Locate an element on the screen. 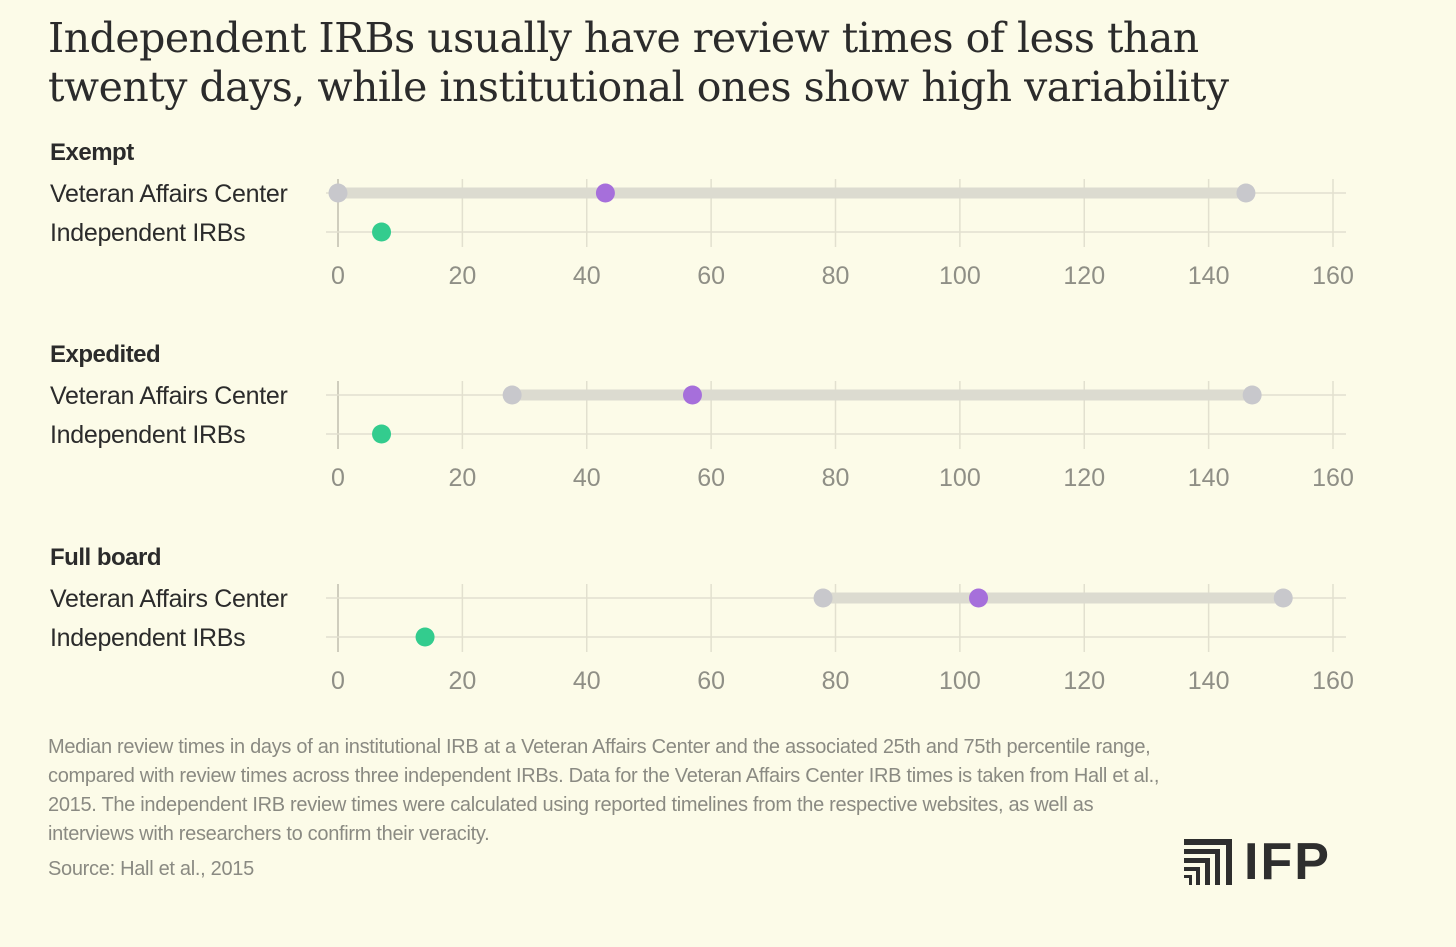 Image resolution: width=1456 pixels, height=947 pixels. ifp-logo-text: IFP is located at coordinates (1287, 862).